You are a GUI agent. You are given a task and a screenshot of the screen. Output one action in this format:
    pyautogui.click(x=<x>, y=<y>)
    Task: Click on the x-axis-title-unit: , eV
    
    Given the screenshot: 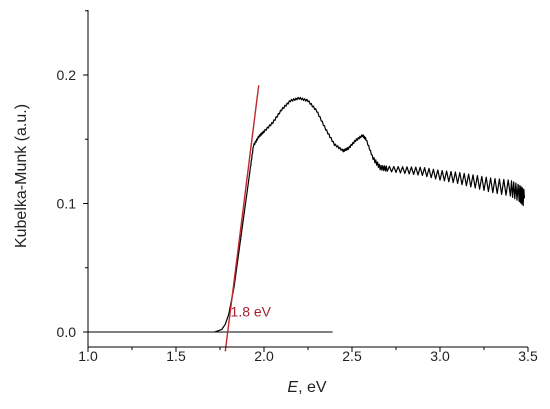 What is the action you would take?
    pyautogui.click(x=312, y=387)
    